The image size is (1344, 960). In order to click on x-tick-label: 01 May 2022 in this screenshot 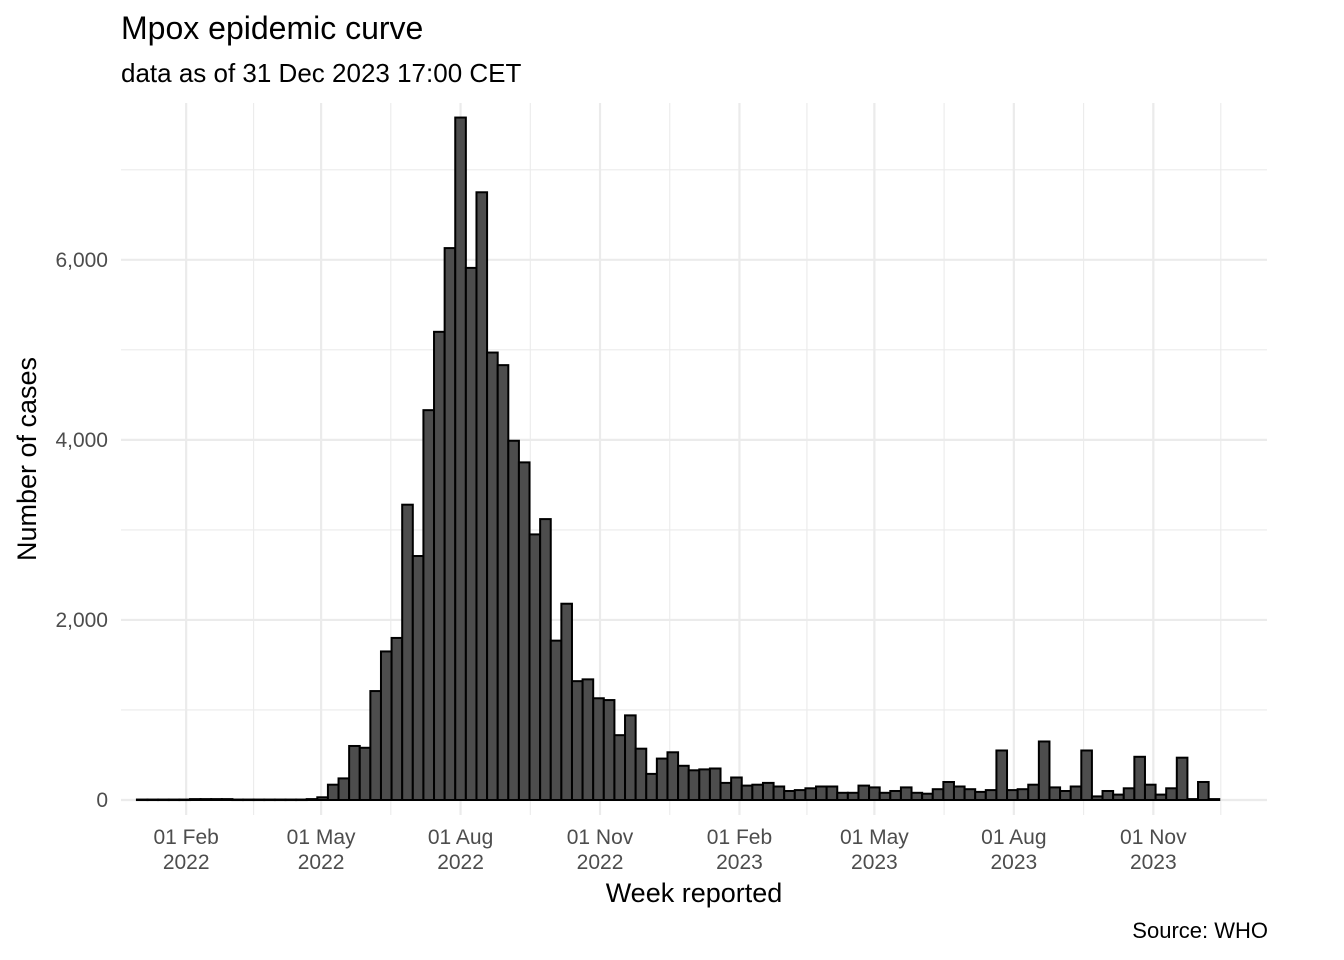, I will do `click(321, 850)`.